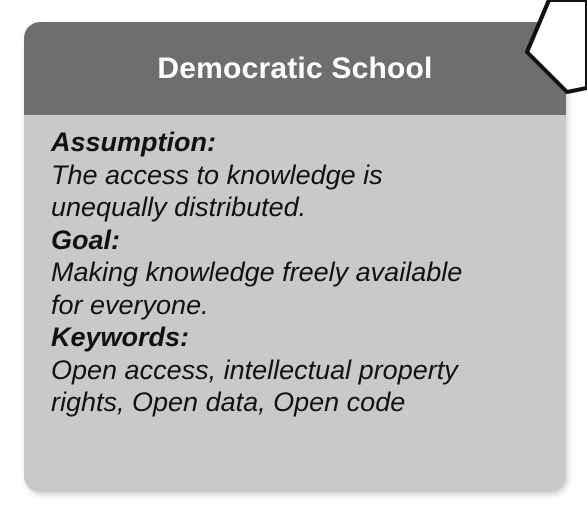 The image size is (587, 528). I want to click on assumption-line-2: unequally distributed., so click(179, 207).